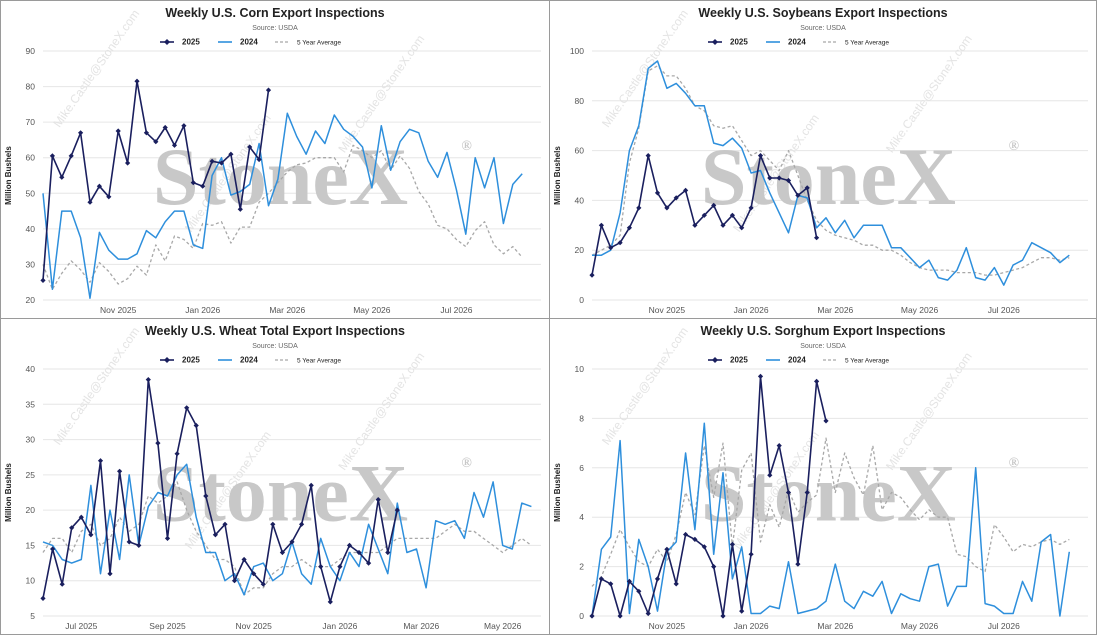 The height and width of the screenshot is (635, 1097). Describe the element at coordinates (319, 361) in the screenshot. I see `legend-label-5-year-average: 5 Year Average` at that location.